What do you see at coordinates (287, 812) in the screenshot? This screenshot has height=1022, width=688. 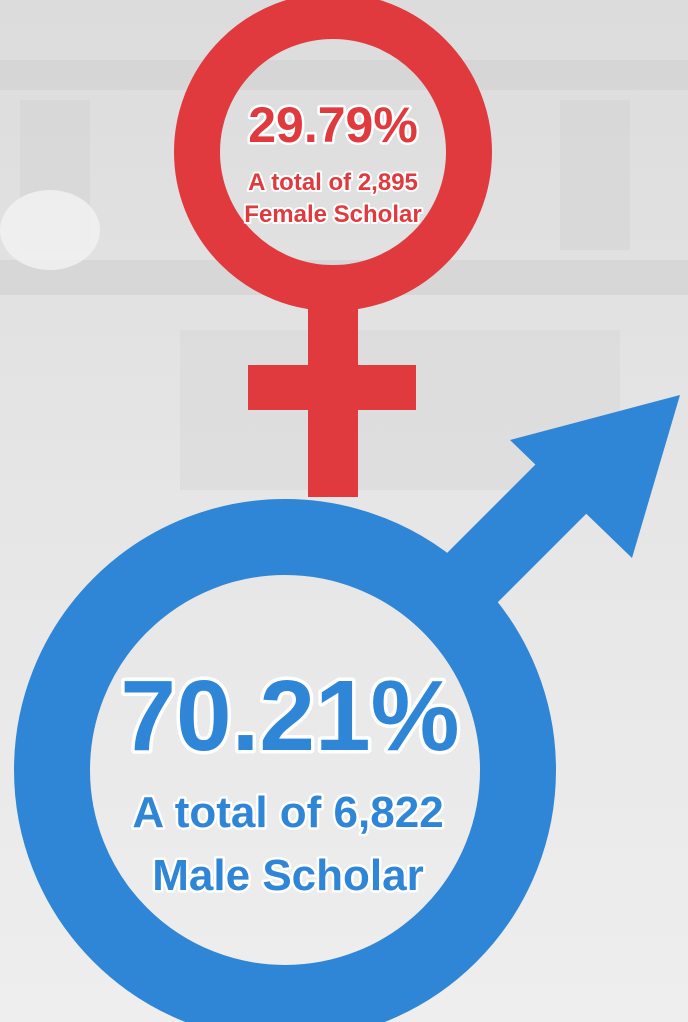 I see `male-total: A total of 6,822` at bounding box center [287, 812].